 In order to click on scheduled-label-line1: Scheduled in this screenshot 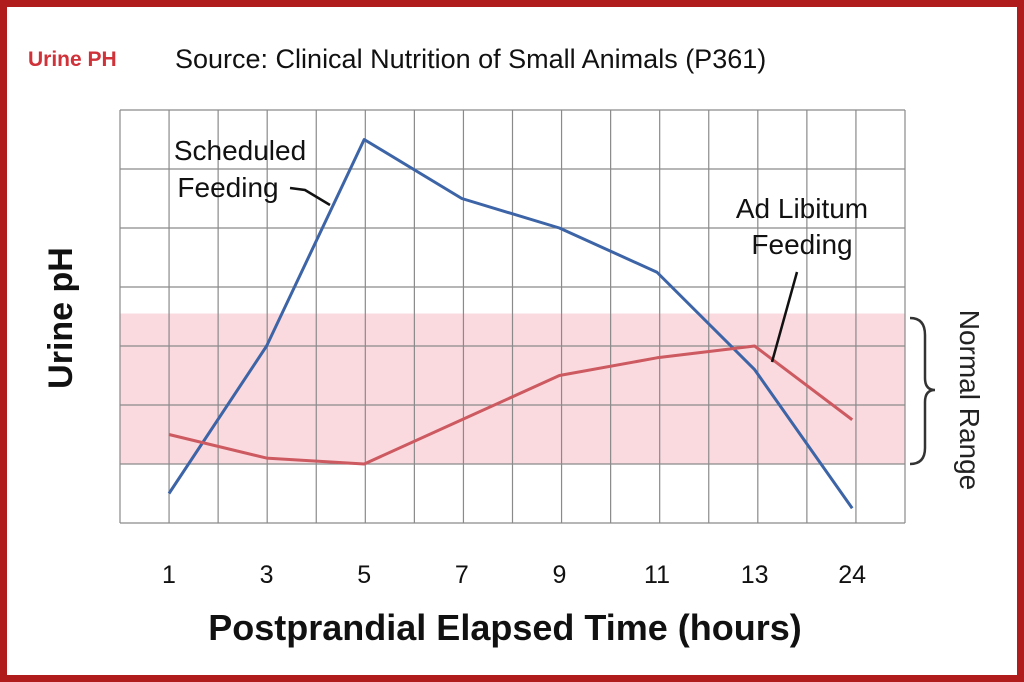, I will do `click(240, 150)`.